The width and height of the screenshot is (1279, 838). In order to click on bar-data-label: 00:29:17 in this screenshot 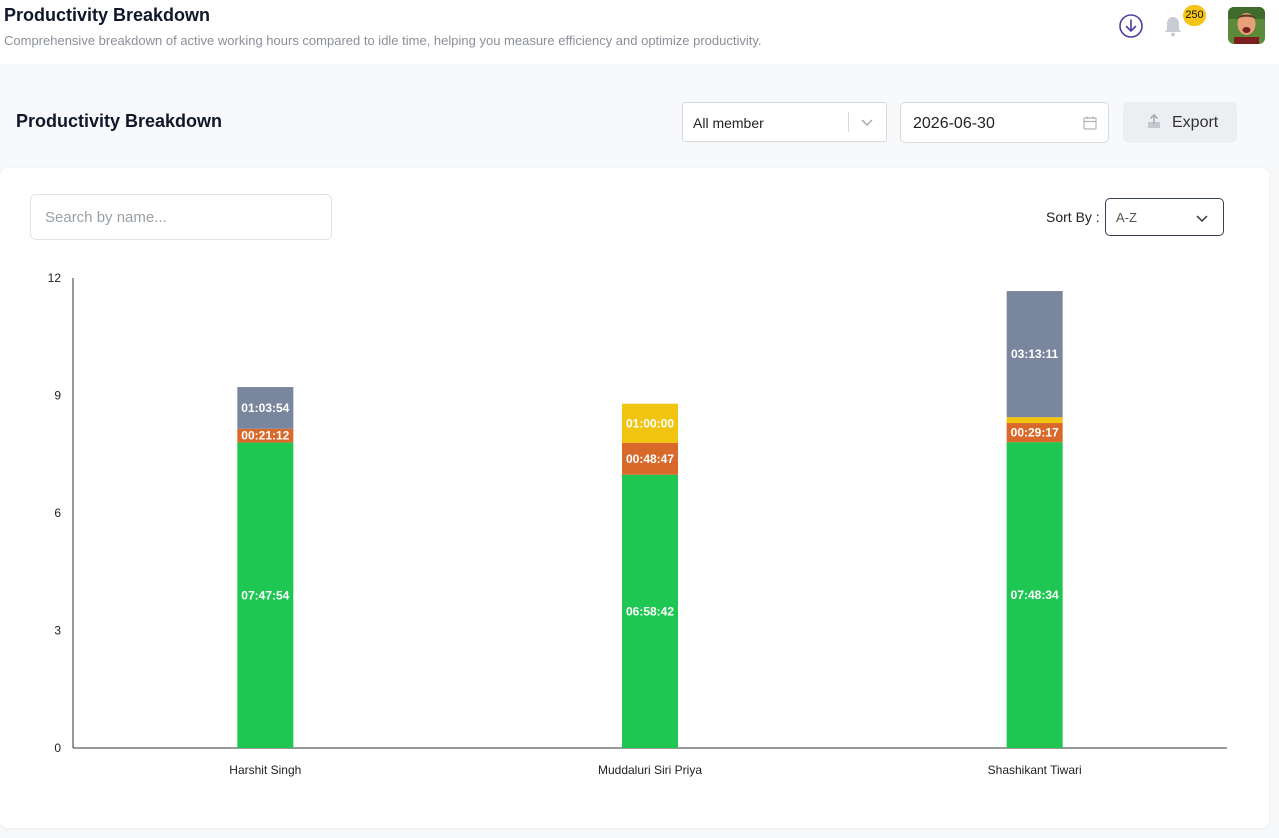, I will do `click(1035, 433)`.